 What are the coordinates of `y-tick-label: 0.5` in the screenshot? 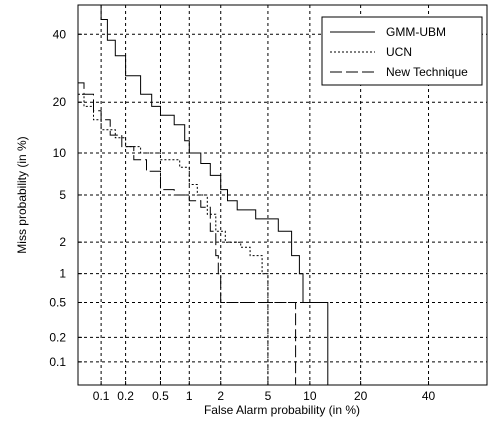 It's located at (57, 302).